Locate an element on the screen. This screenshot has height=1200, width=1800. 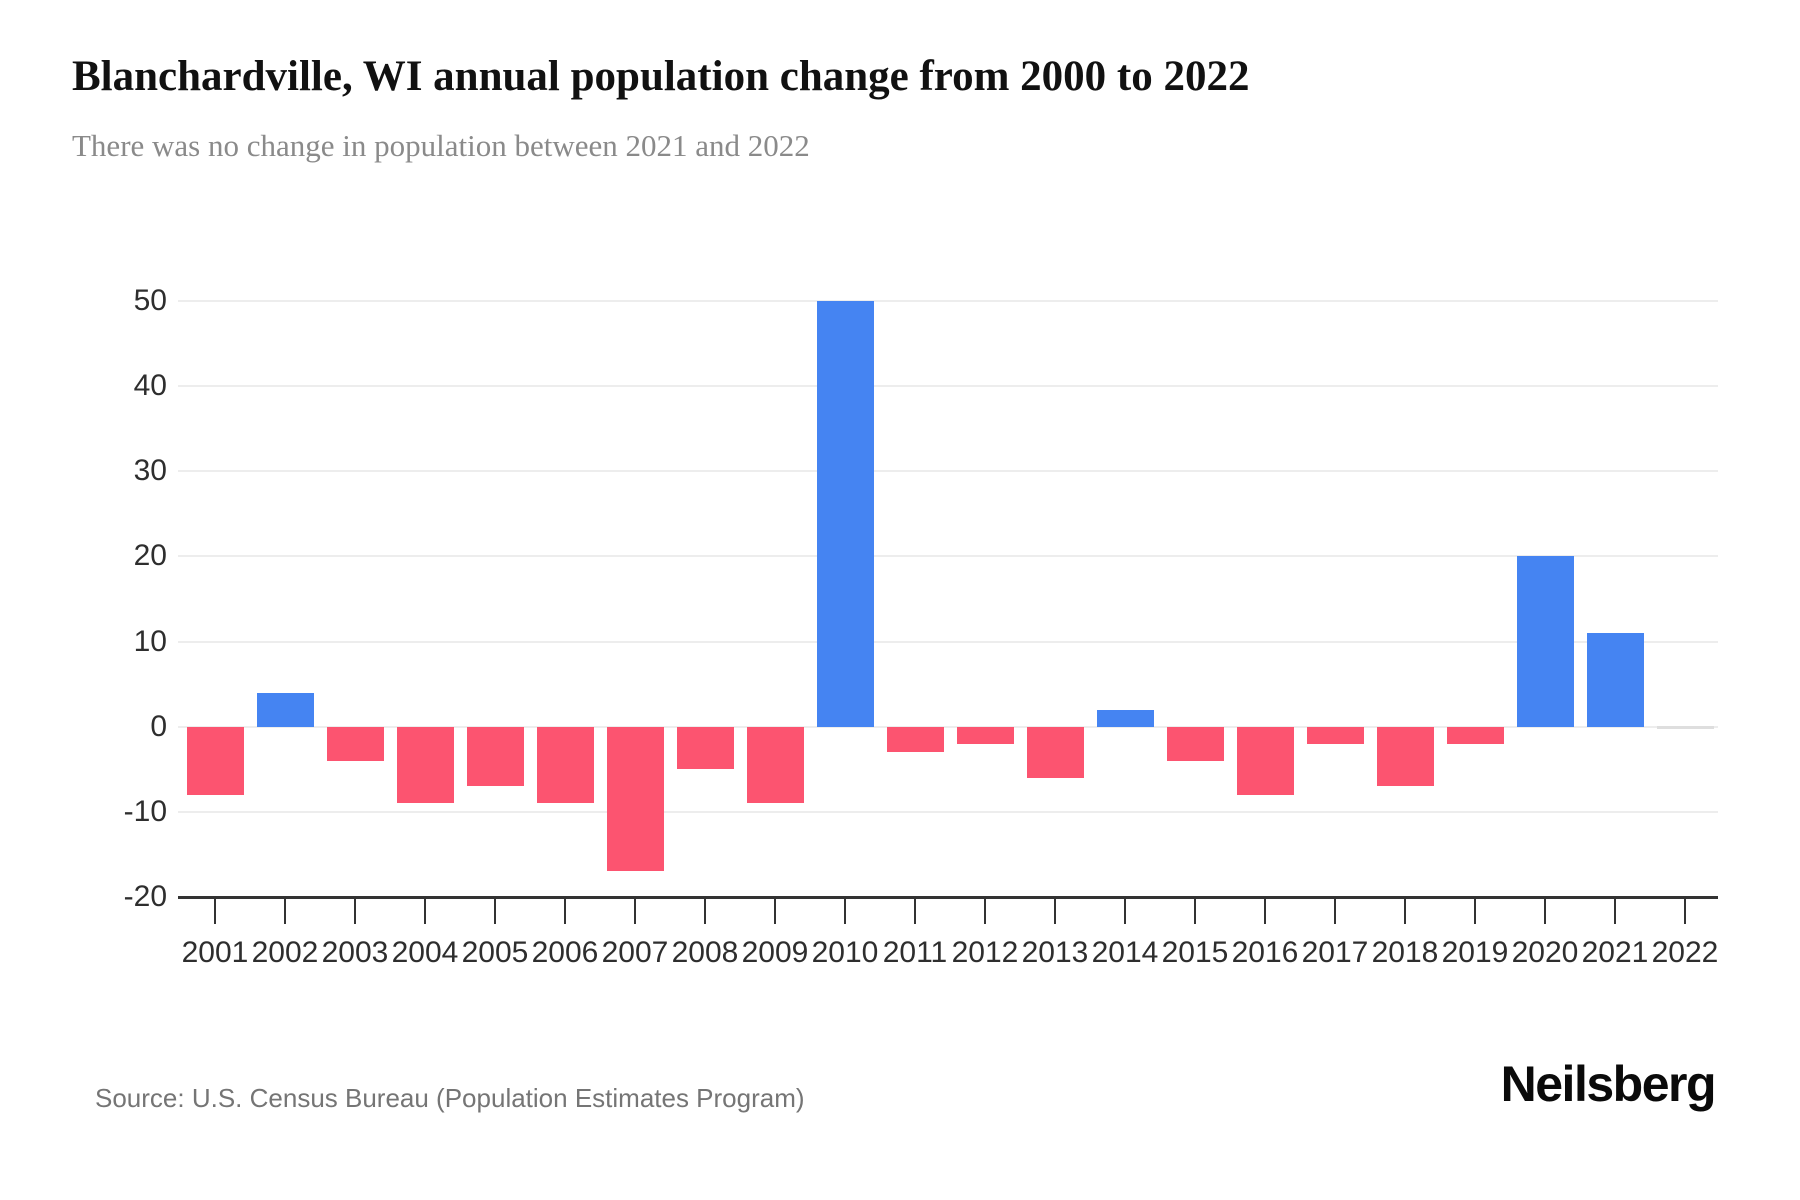
x-axis-label-2012: 2012 is located at coordinates (985, 952).